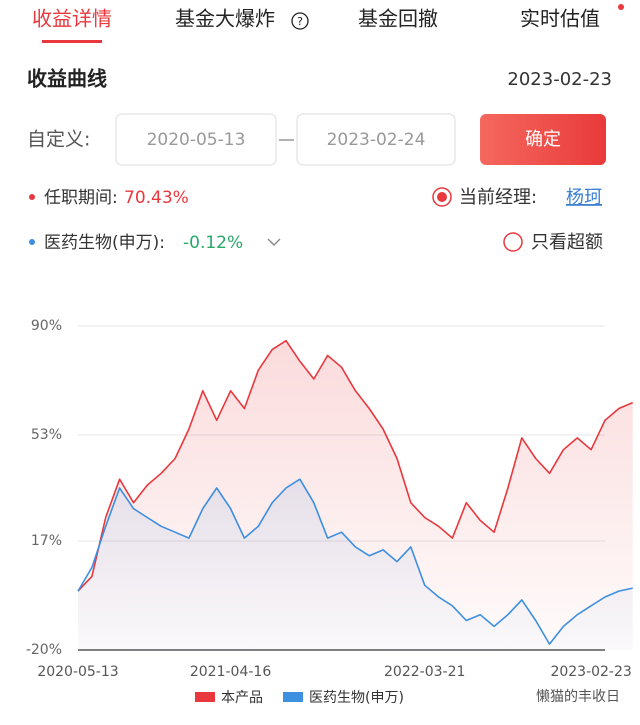  What do you see at coordinates (567, 242) in the screenshot?
I see `excess-only: 只看超额` at bounding box center [567, 242].